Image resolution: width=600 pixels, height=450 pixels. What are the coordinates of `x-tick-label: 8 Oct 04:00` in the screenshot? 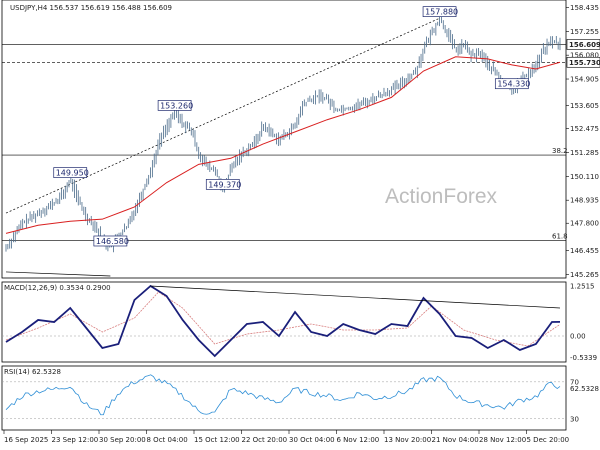 It's located at (167, 440).